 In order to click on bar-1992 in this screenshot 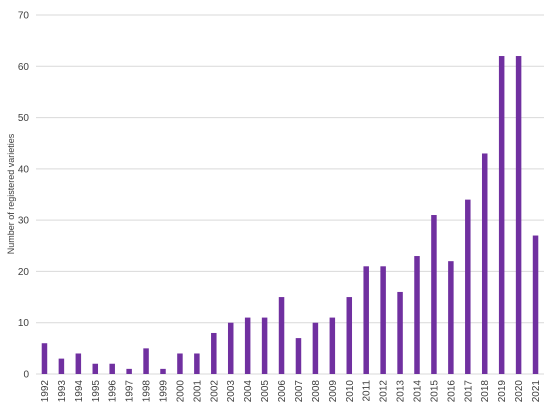, I will do `click(44, 358)`.